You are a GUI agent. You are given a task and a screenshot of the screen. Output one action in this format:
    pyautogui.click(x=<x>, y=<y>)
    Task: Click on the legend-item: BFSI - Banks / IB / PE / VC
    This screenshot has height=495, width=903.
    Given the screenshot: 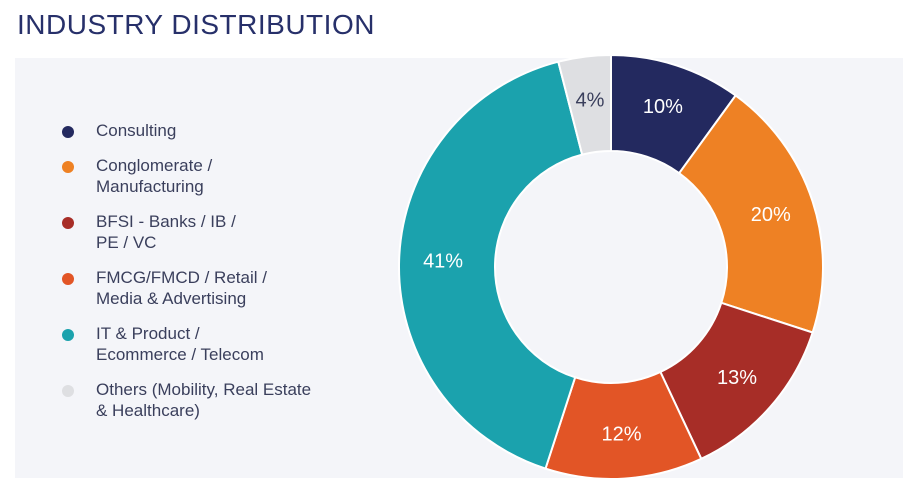 What is the action you would take?
    pyautogui.click(x=202, y=232)
    